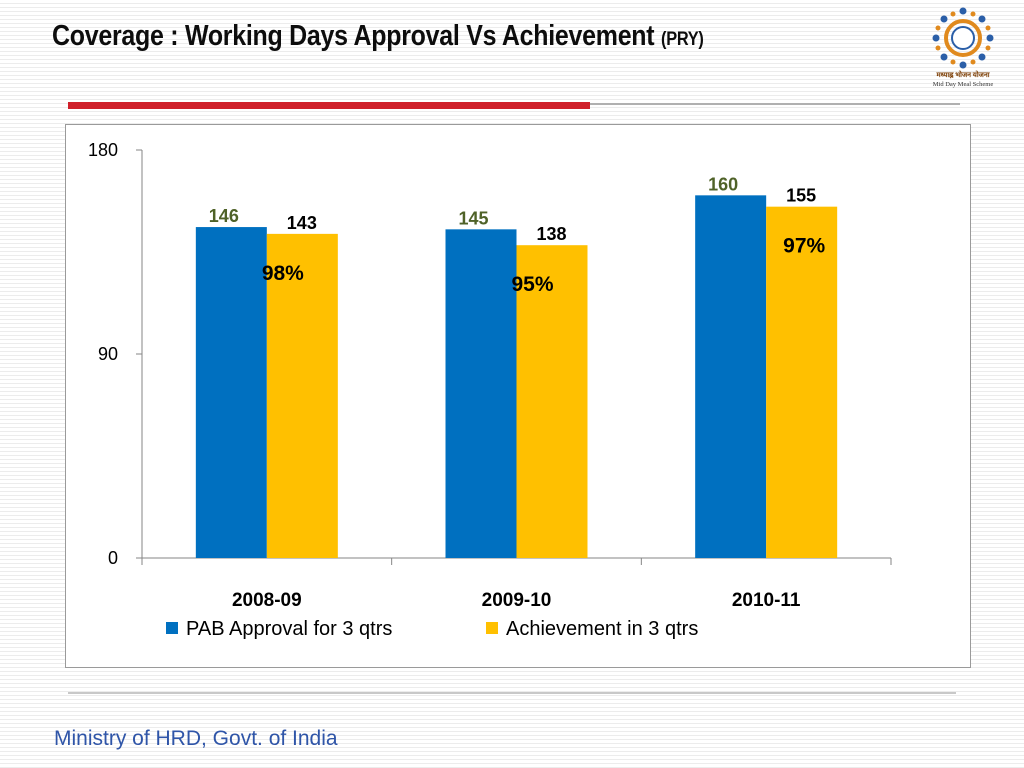 This screenshot has height=768, width=1024. What do you see at coordinates (283, 273) in the screenshot?
I see `percentage-annotation: 98%` at bounding box center [283, 273].